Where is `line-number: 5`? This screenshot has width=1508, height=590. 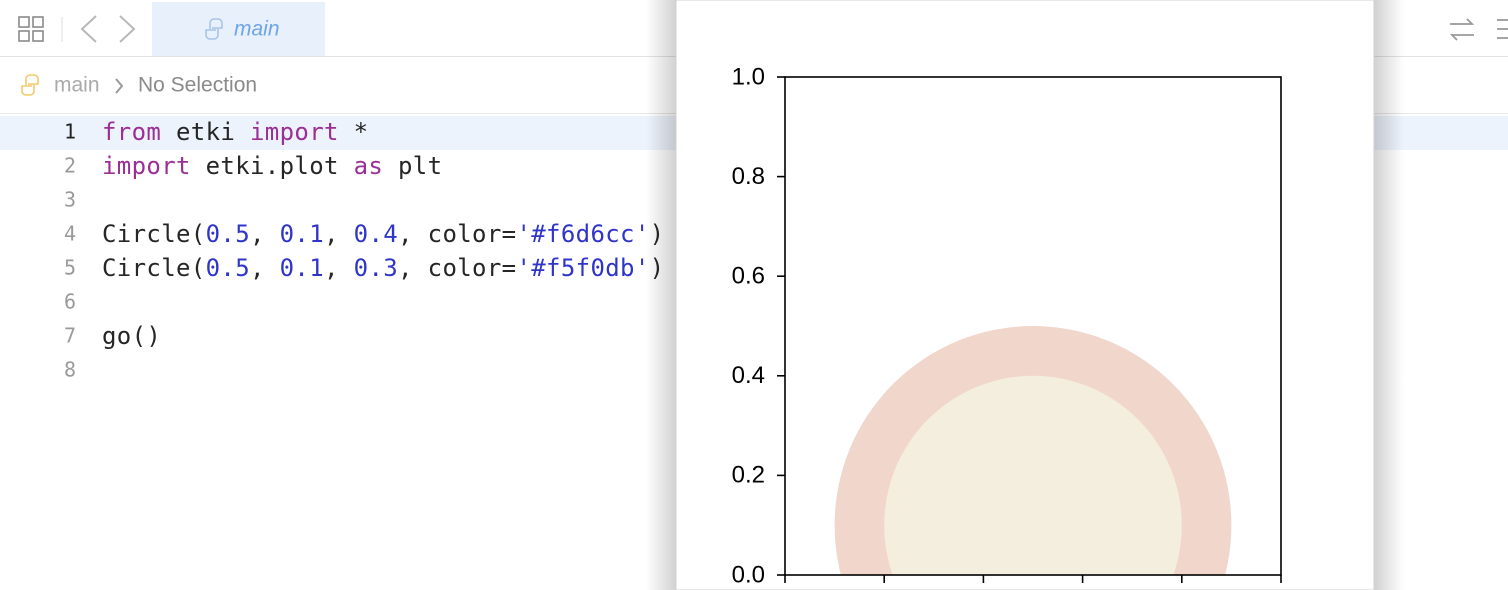
line-number: 5 is located at coordinates (70, 268).